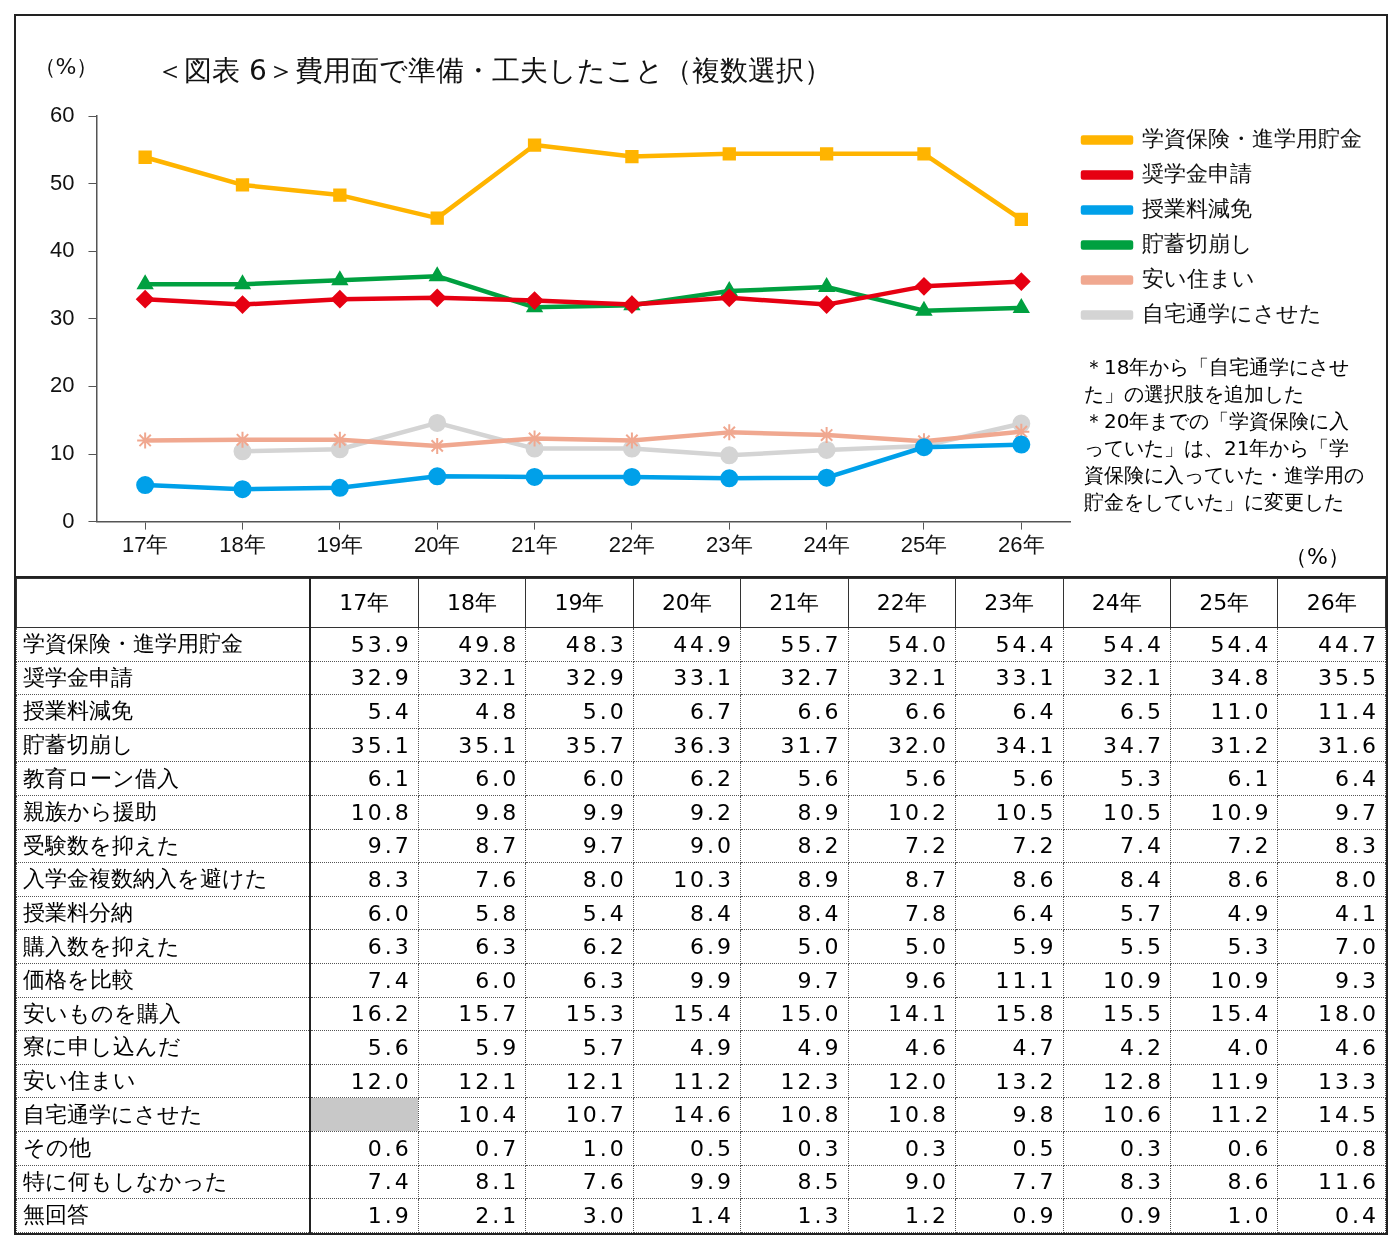 This screenshot has width=1400, height=1250. I want to click on data-label: 16.2, so click(364, 1014).